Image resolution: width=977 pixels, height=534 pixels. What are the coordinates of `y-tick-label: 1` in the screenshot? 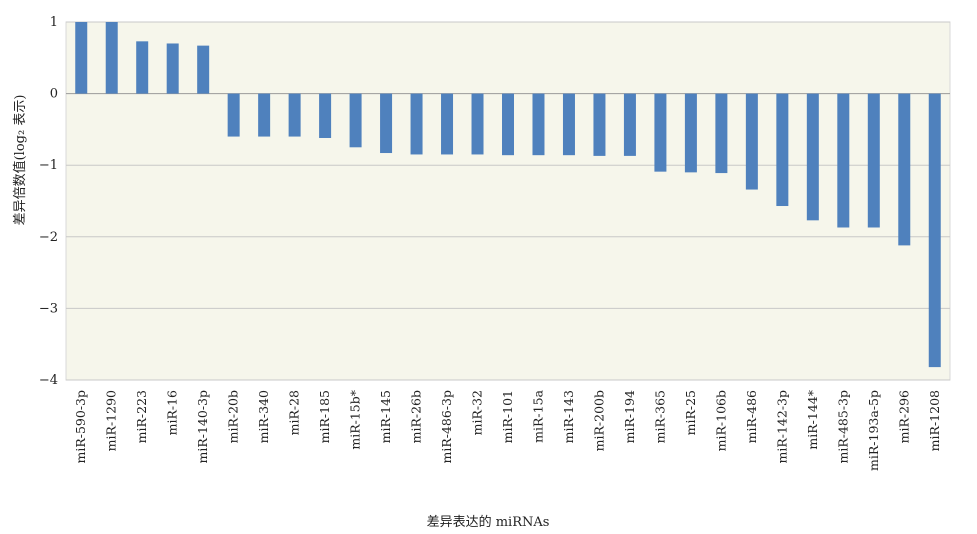 It's located at (54, 22).